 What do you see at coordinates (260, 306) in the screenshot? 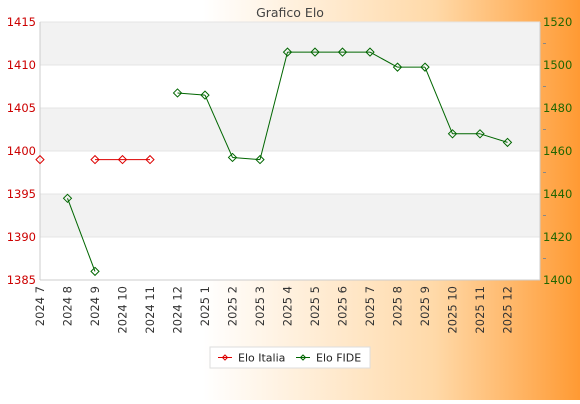
I see `x-tick-label: 2025 3` at bounding box center [260, 306].